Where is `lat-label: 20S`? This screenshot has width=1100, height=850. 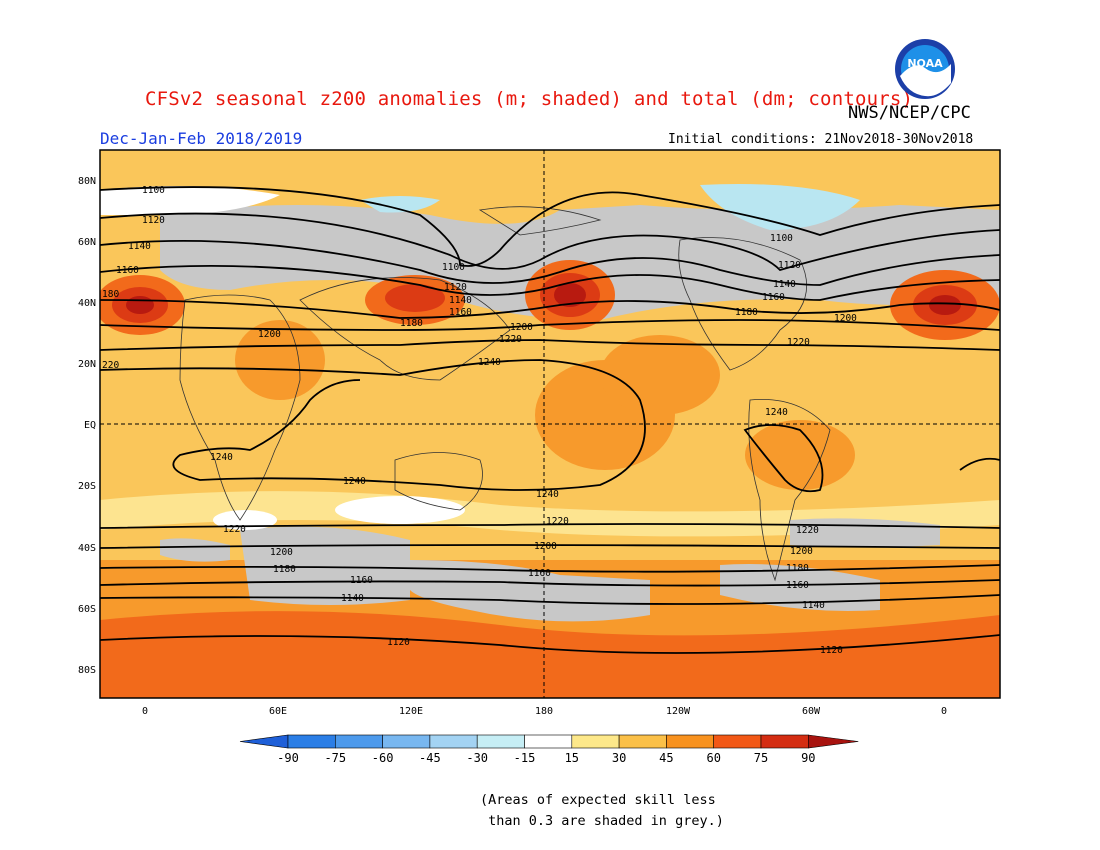
lat-label: 20S is located at coordinates (87, 486).